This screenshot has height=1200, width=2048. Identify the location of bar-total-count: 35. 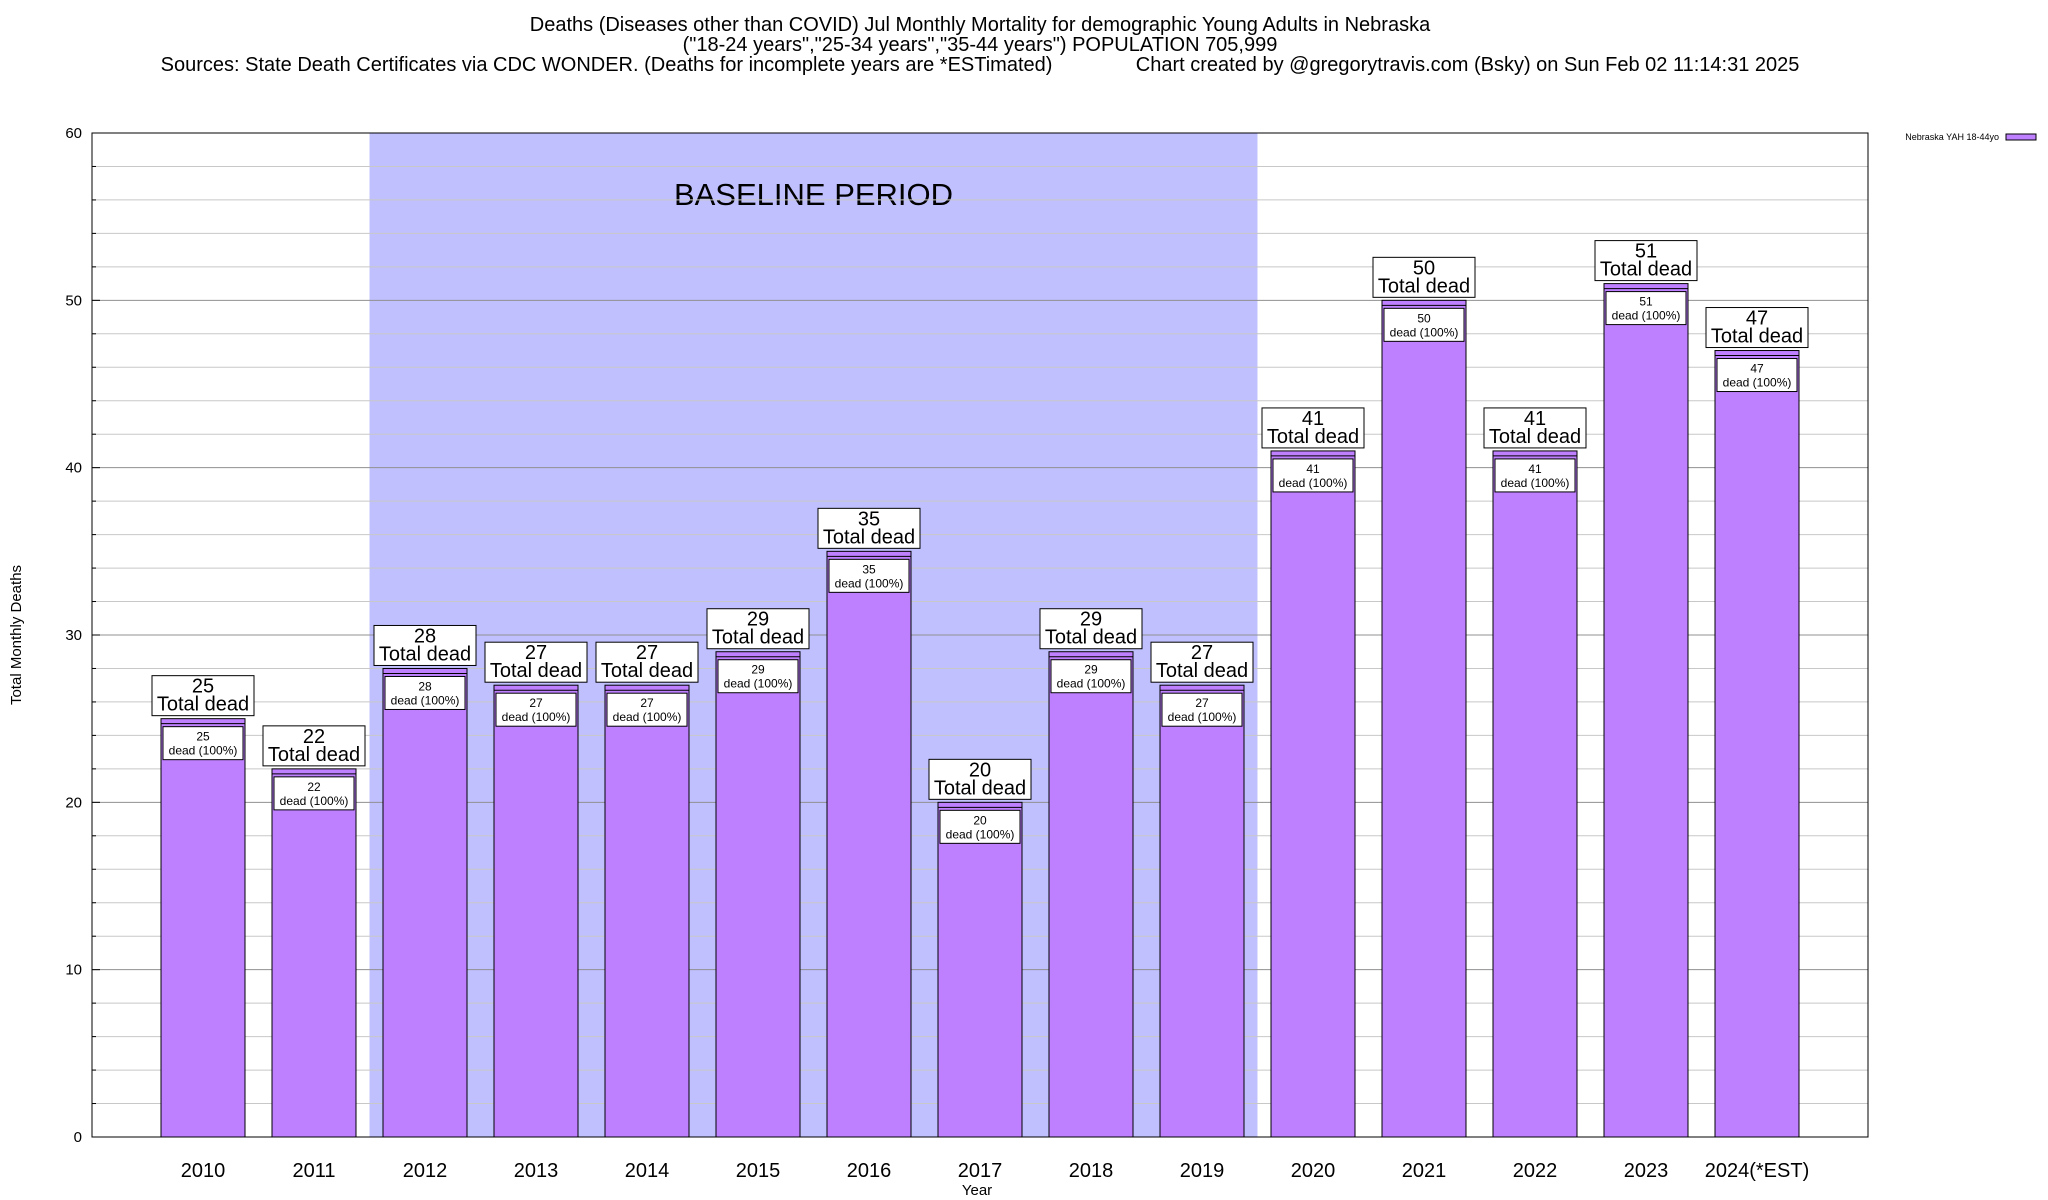
(869, 519).